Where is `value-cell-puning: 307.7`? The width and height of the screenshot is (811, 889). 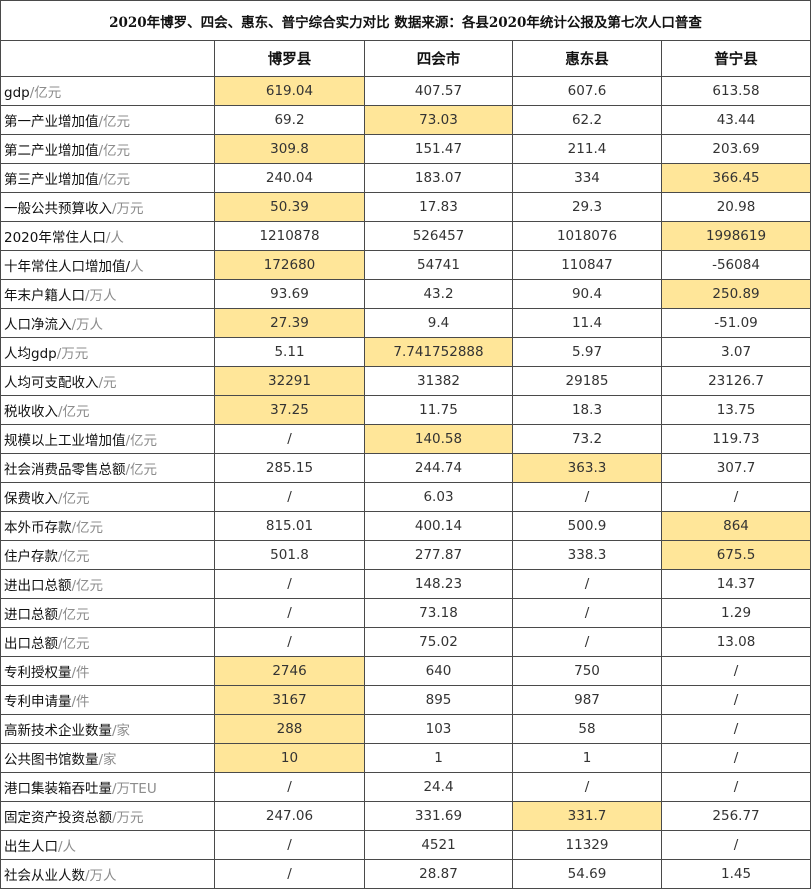 value-cell-puning: 307.7 is located at coordinates (735, 468).